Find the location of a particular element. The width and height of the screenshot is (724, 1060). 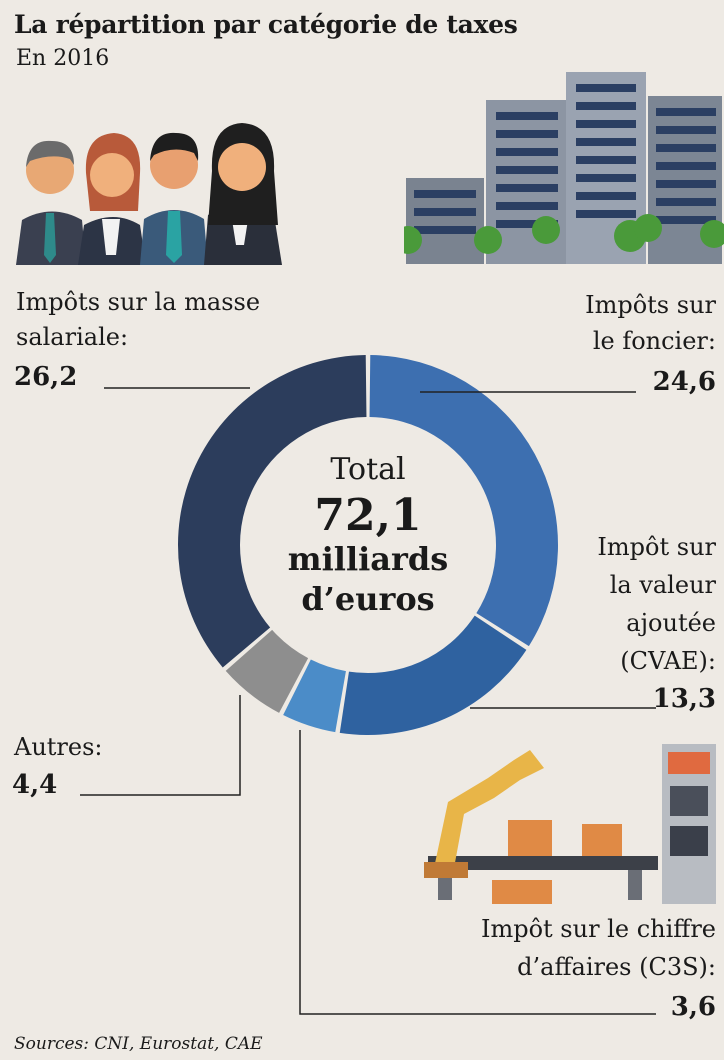

value-salariale: 26,2 is located at coordinates (46, 377).